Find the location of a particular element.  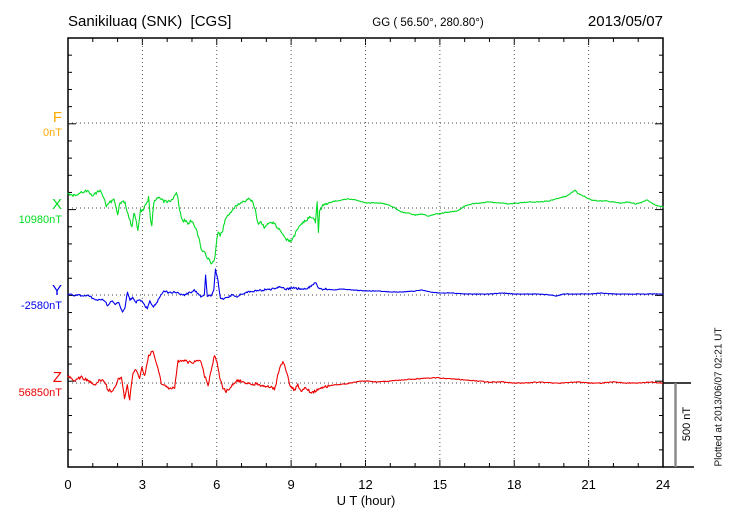

scale-bar-label: 500 nT is located at coordinates (687, 424).